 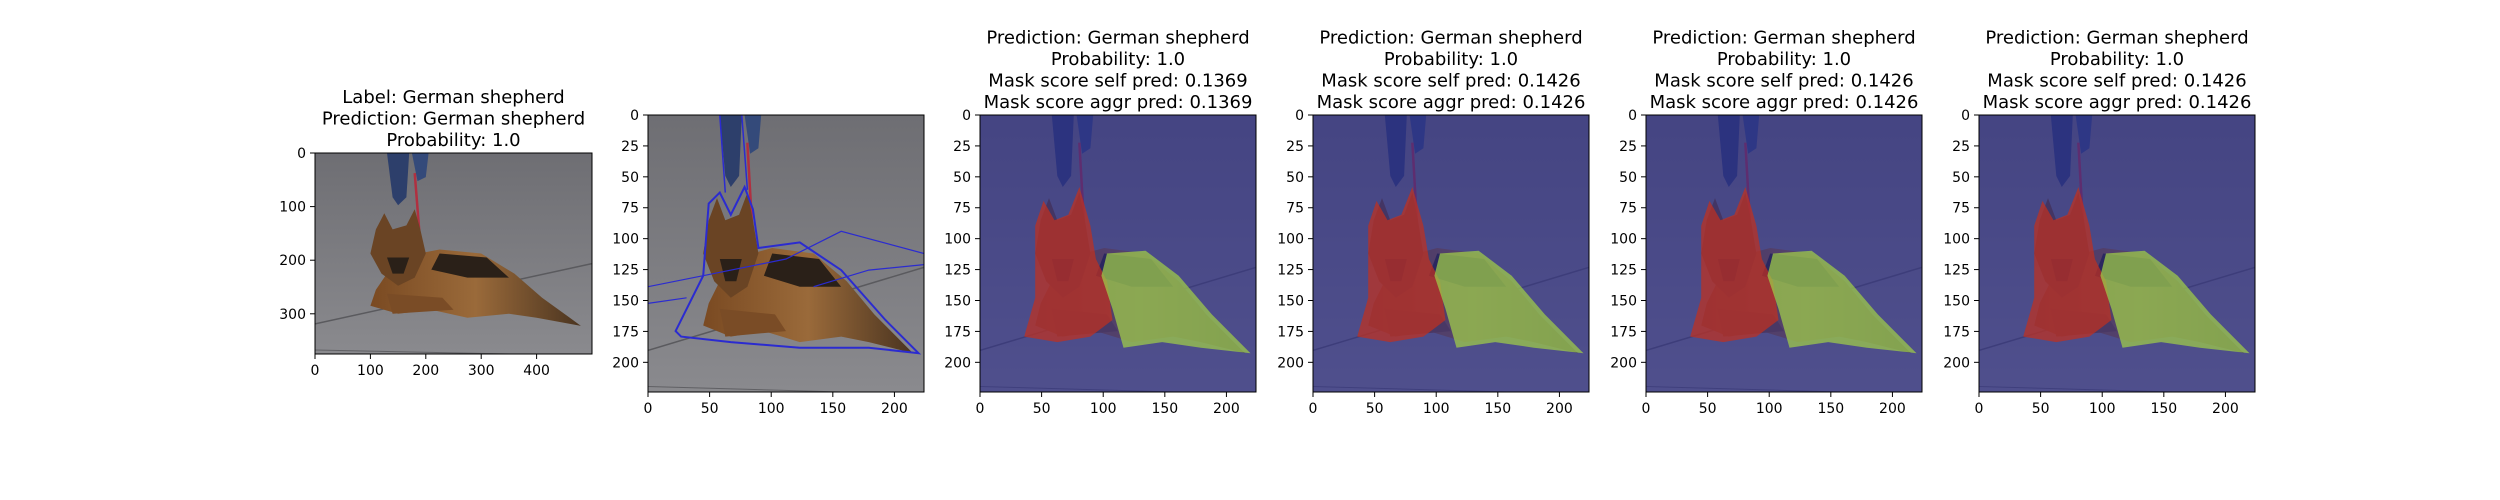 What do you see at coordinates (398, 265) in the screenshot?
I see `dog-muzzle` at bounding box center [398, 265].